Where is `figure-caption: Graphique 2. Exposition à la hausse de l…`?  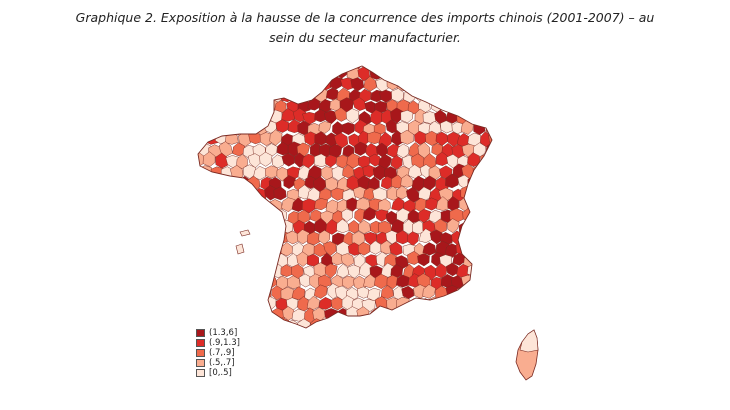
figure-caption: Graphique 2. Exposition à la hausse de l… is located at coordinates (365, 28).